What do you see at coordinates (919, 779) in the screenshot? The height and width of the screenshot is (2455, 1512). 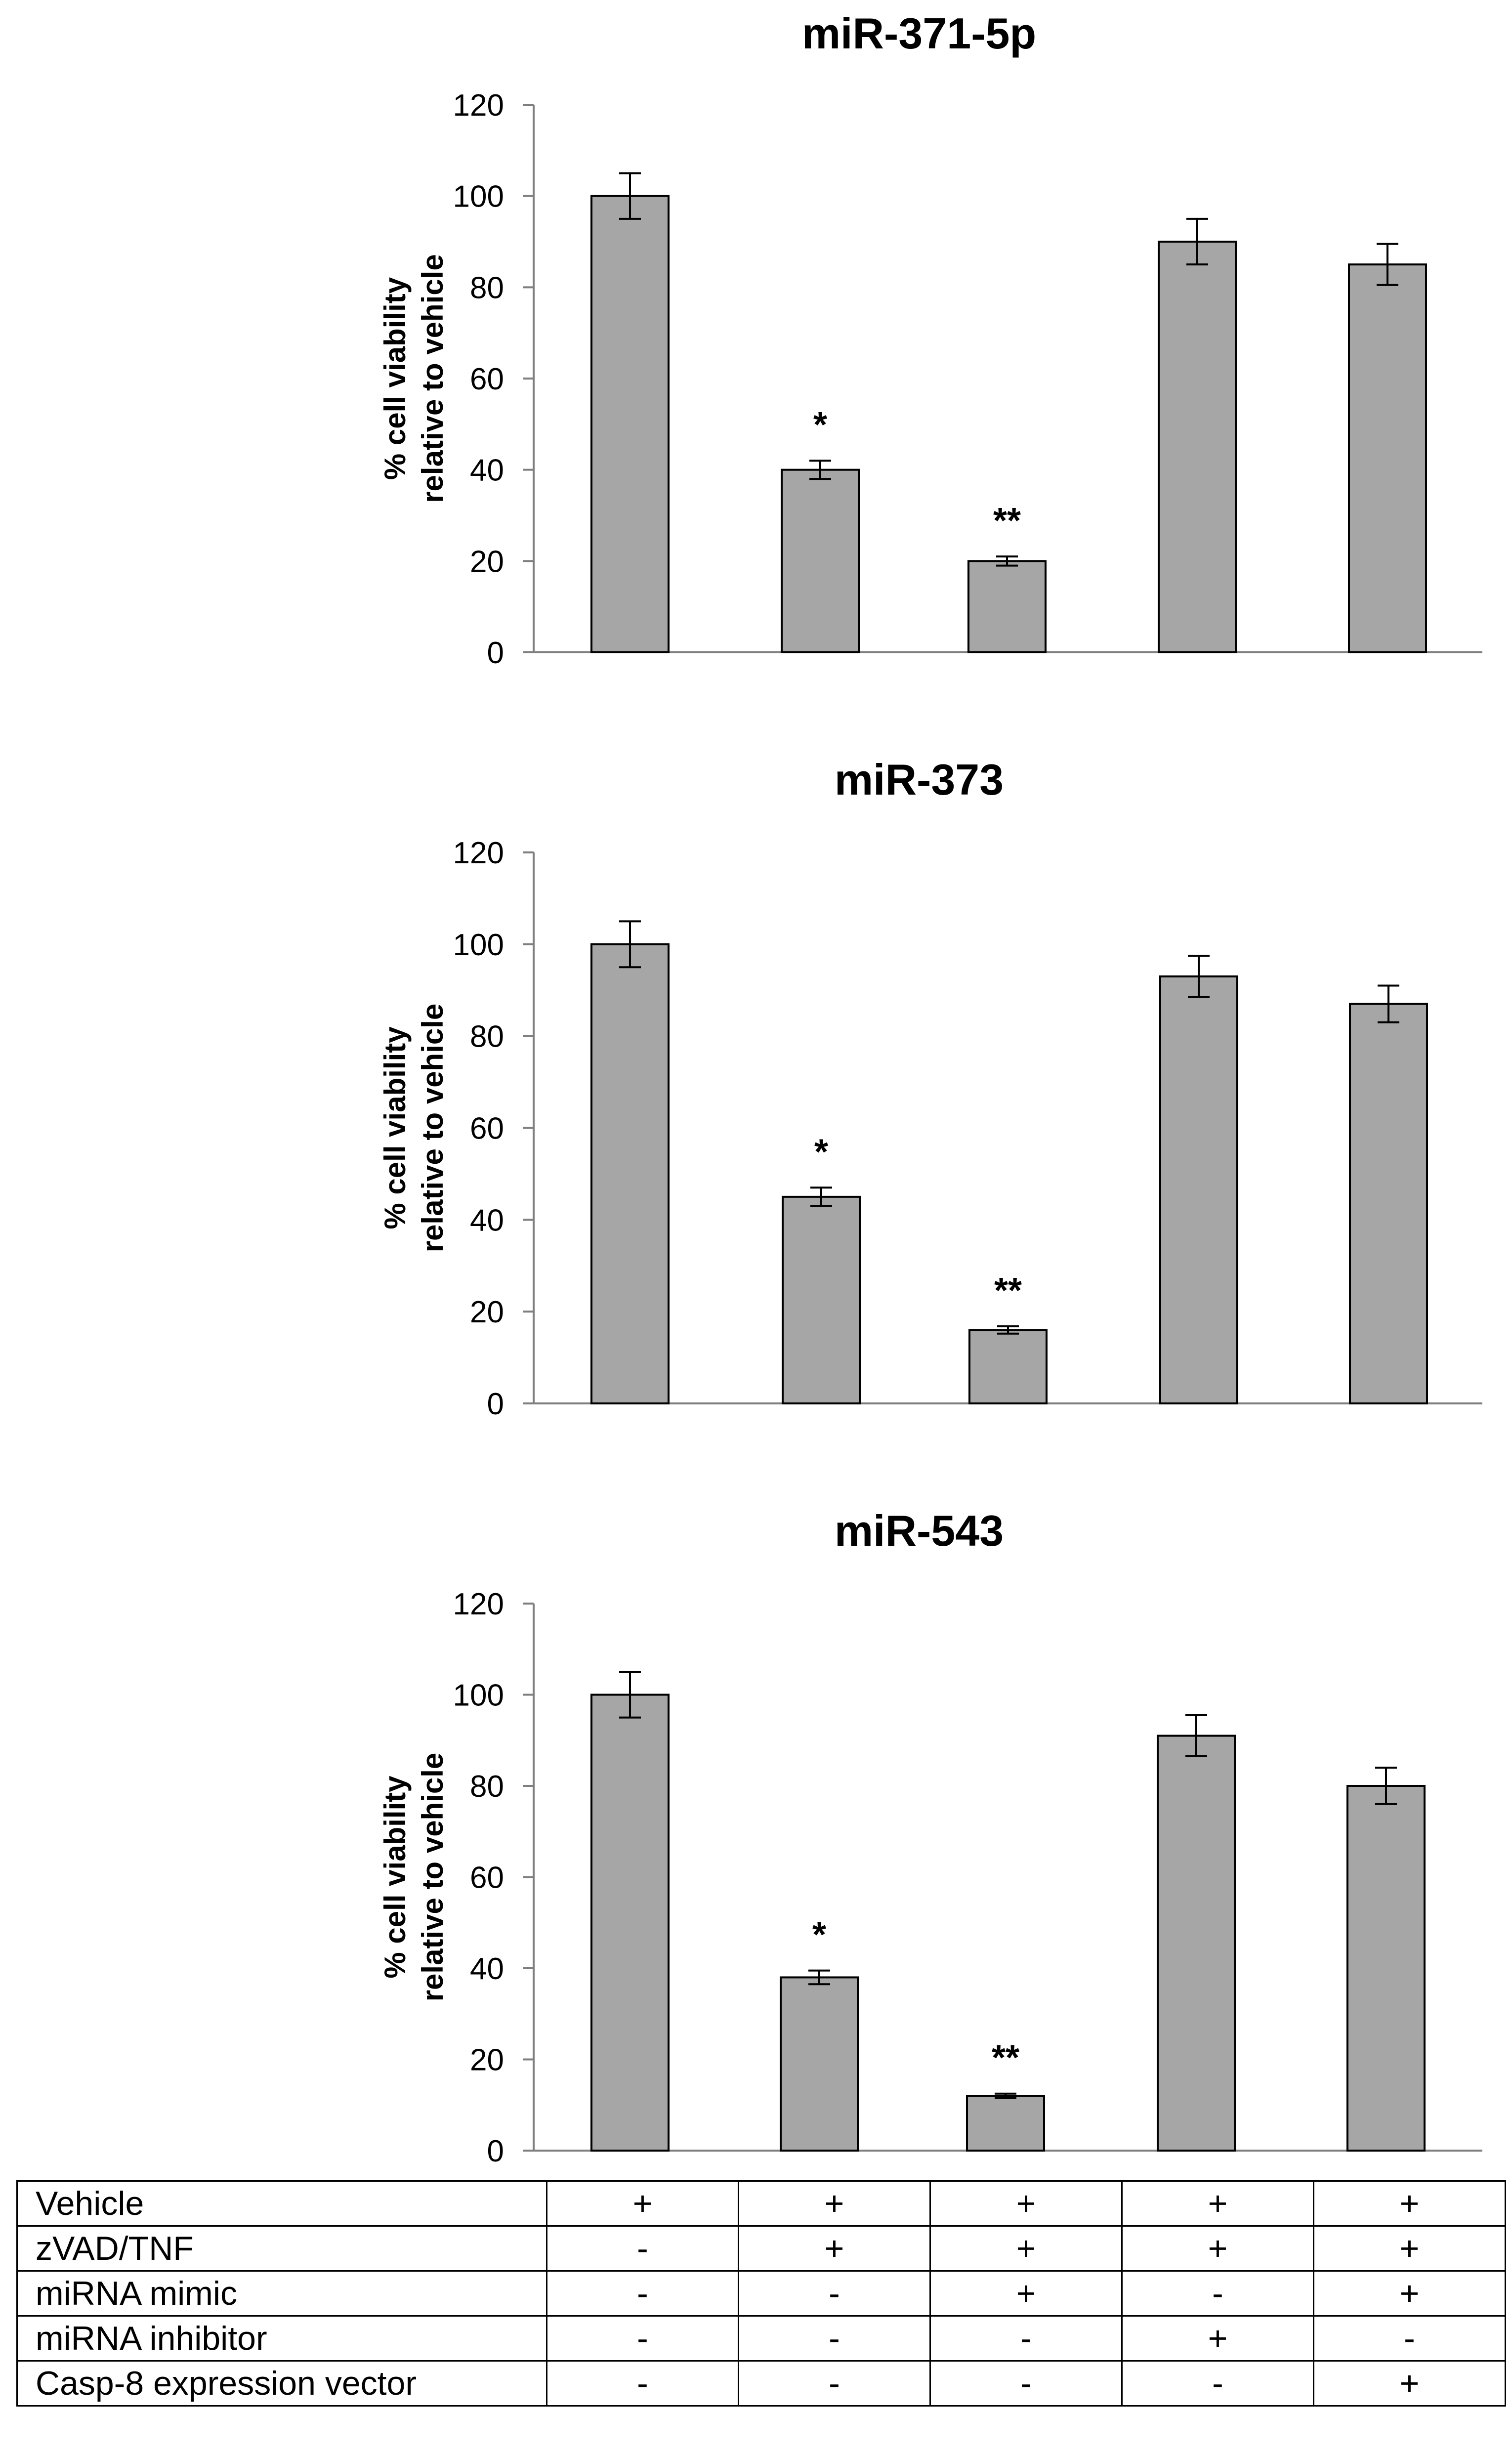 I see `chart-title: miR-373` at bounding box center [919, 779].